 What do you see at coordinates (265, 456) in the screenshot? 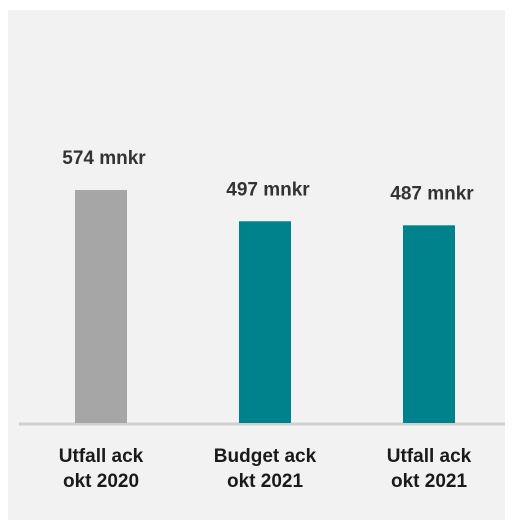
I see `category-label-line: Budget ack` at bounding box center [265, 456].